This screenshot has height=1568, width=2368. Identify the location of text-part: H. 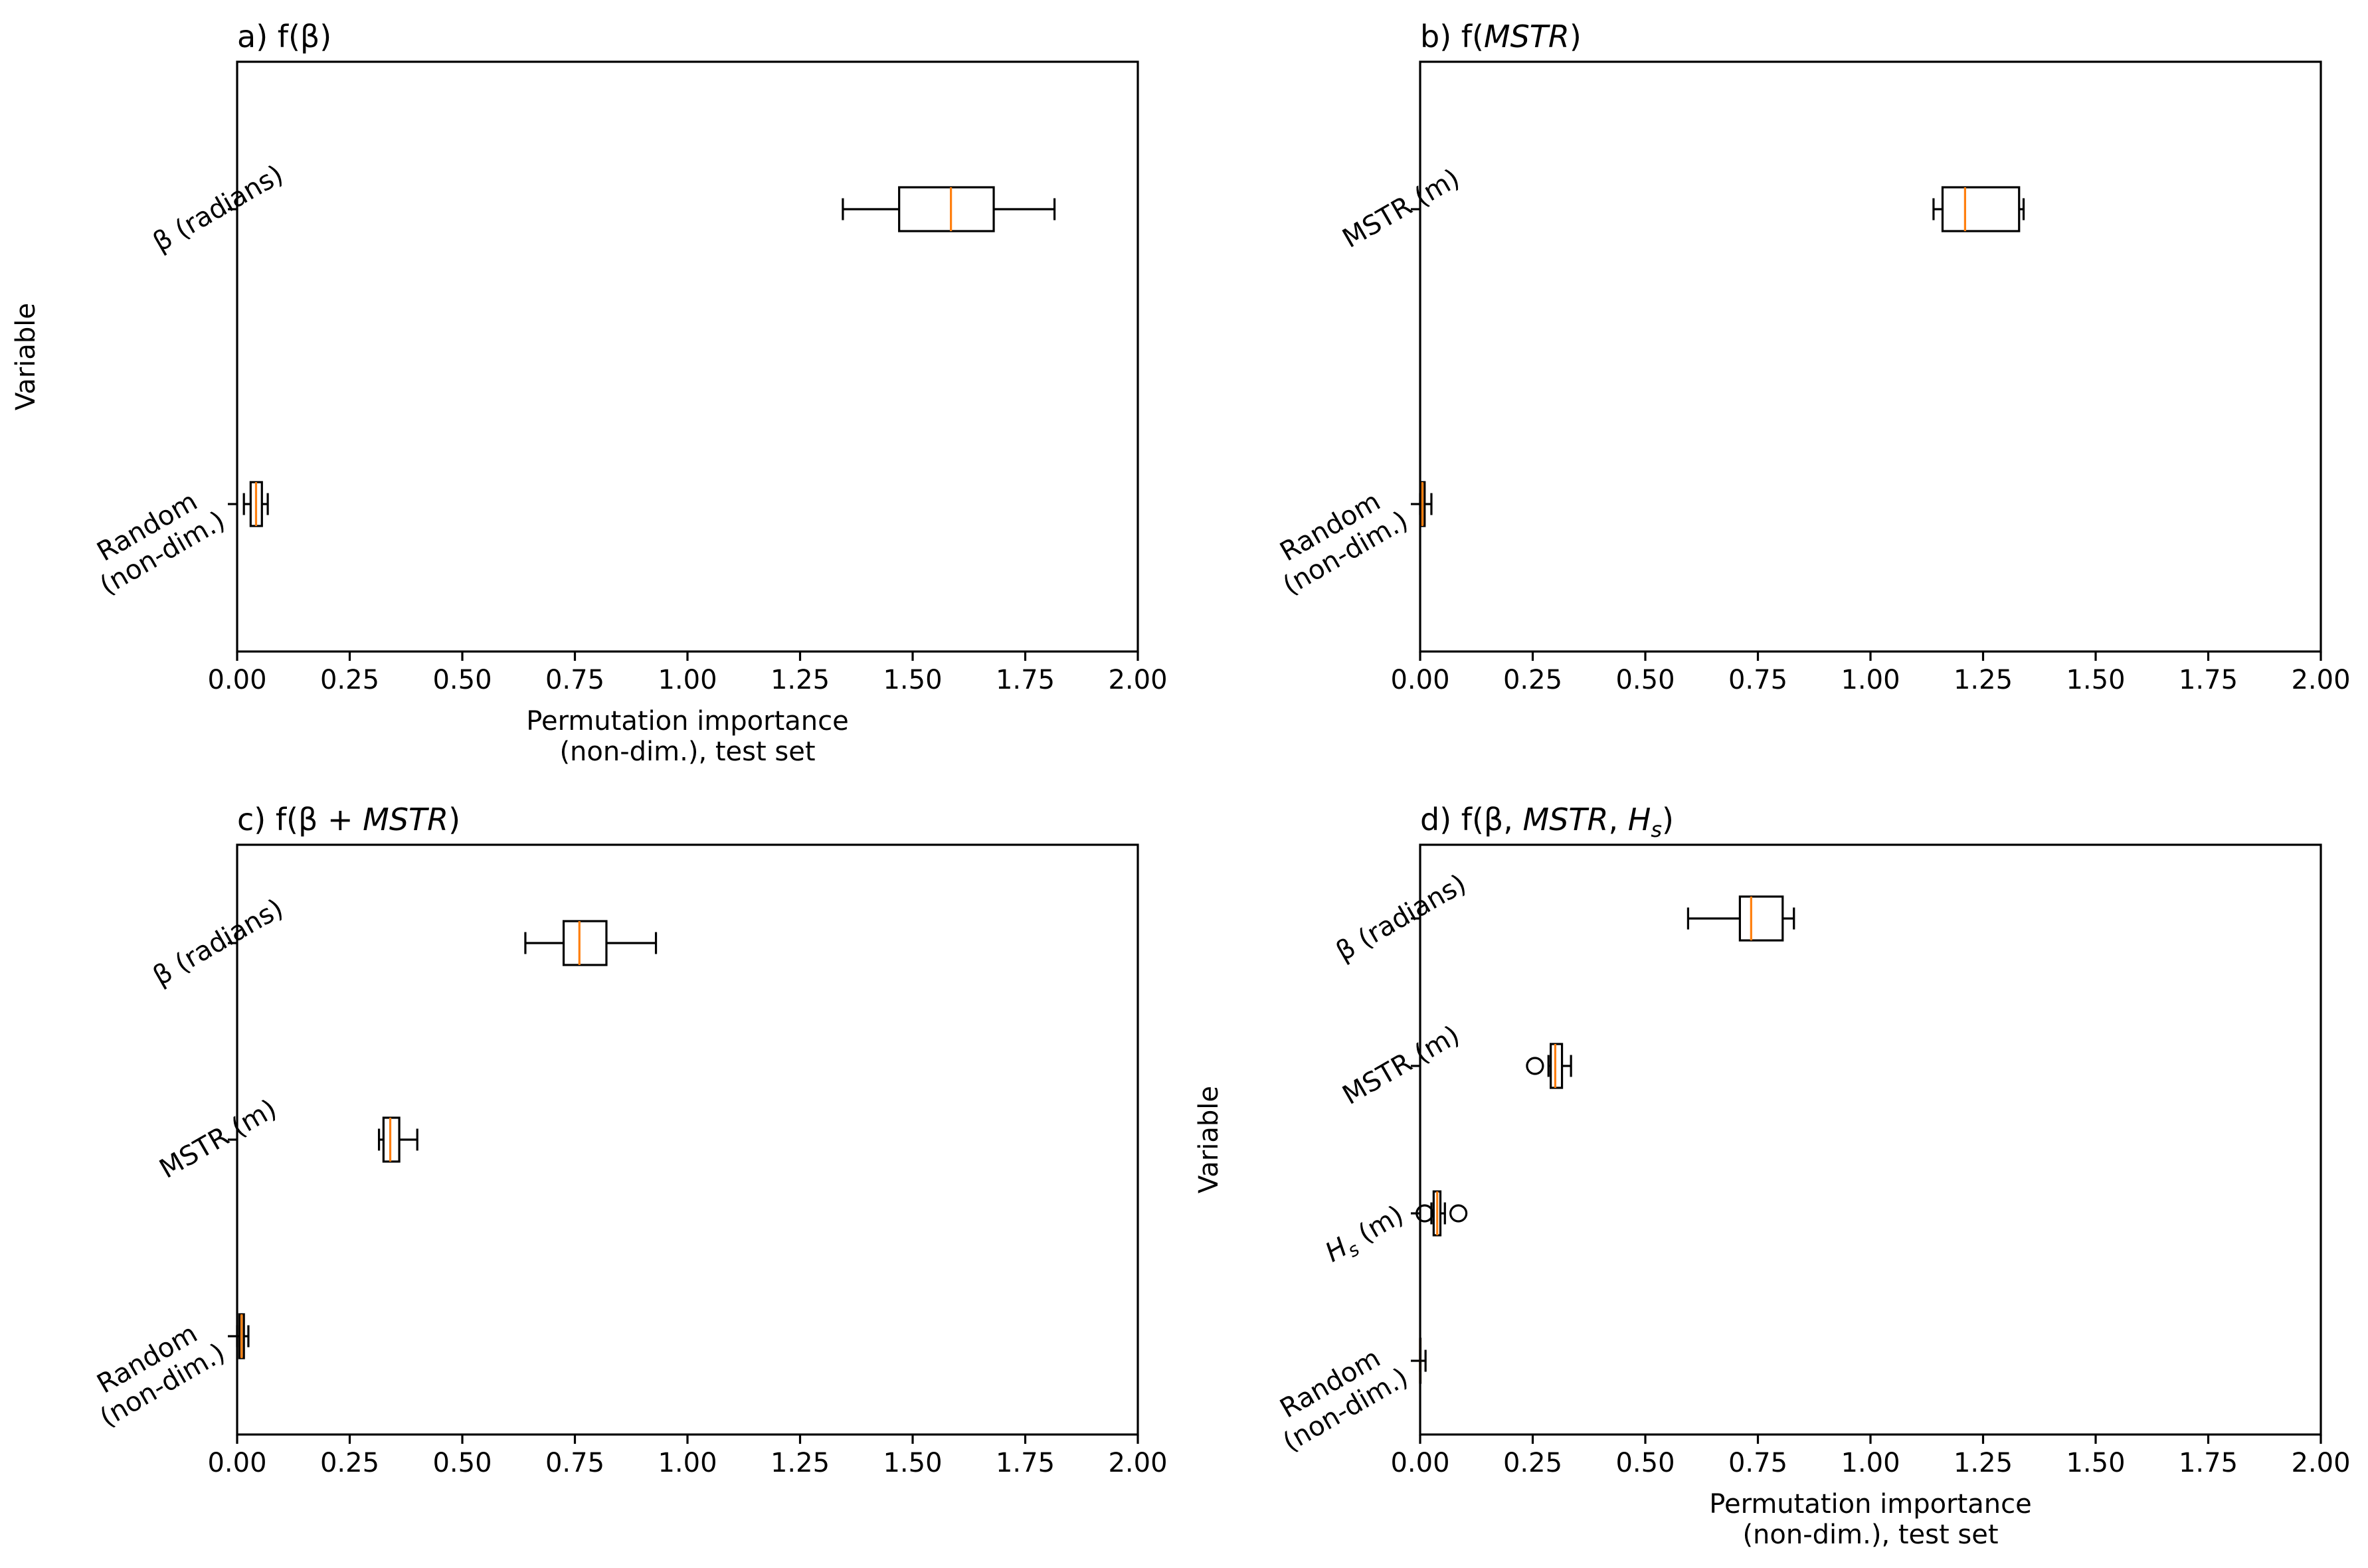
(1639, 820).